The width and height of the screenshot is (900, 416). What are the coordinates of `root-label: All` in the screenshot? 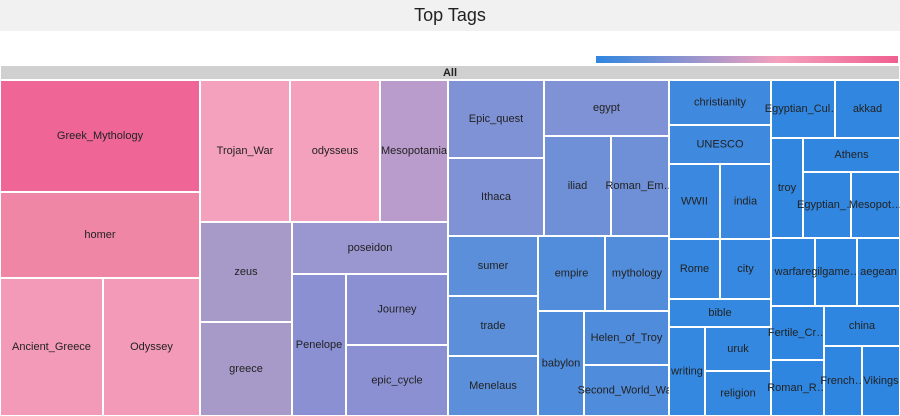 It's located at (450, 73).